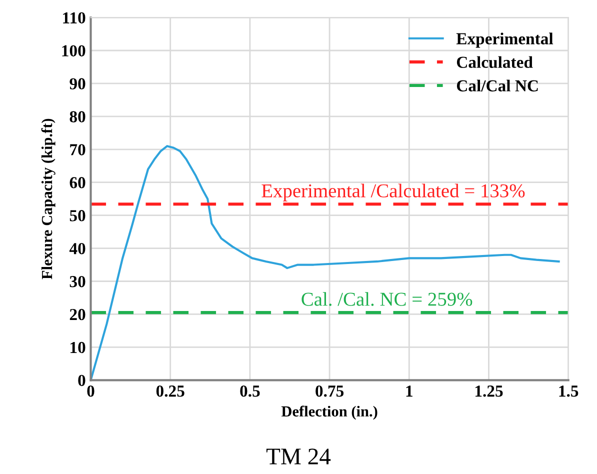 The width and height of the screenshot is (597, 474). Describe the element at coordinates (329, 413) in the screenshot. I see `x-axis-title: Deflection (in.)` at that location.